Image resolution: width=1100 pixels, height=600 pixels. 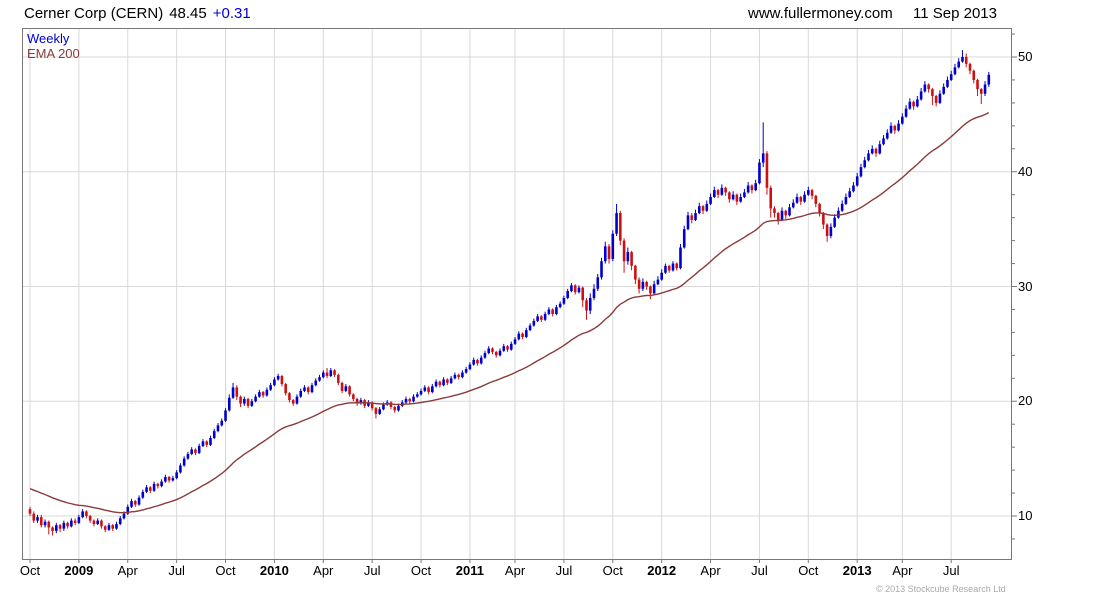 What do you see at coordinates (941, 589) in the screenshot?
I see `copyright-note: © 2013 Stockcube Research Ltd` at bounding box center [941, 589].